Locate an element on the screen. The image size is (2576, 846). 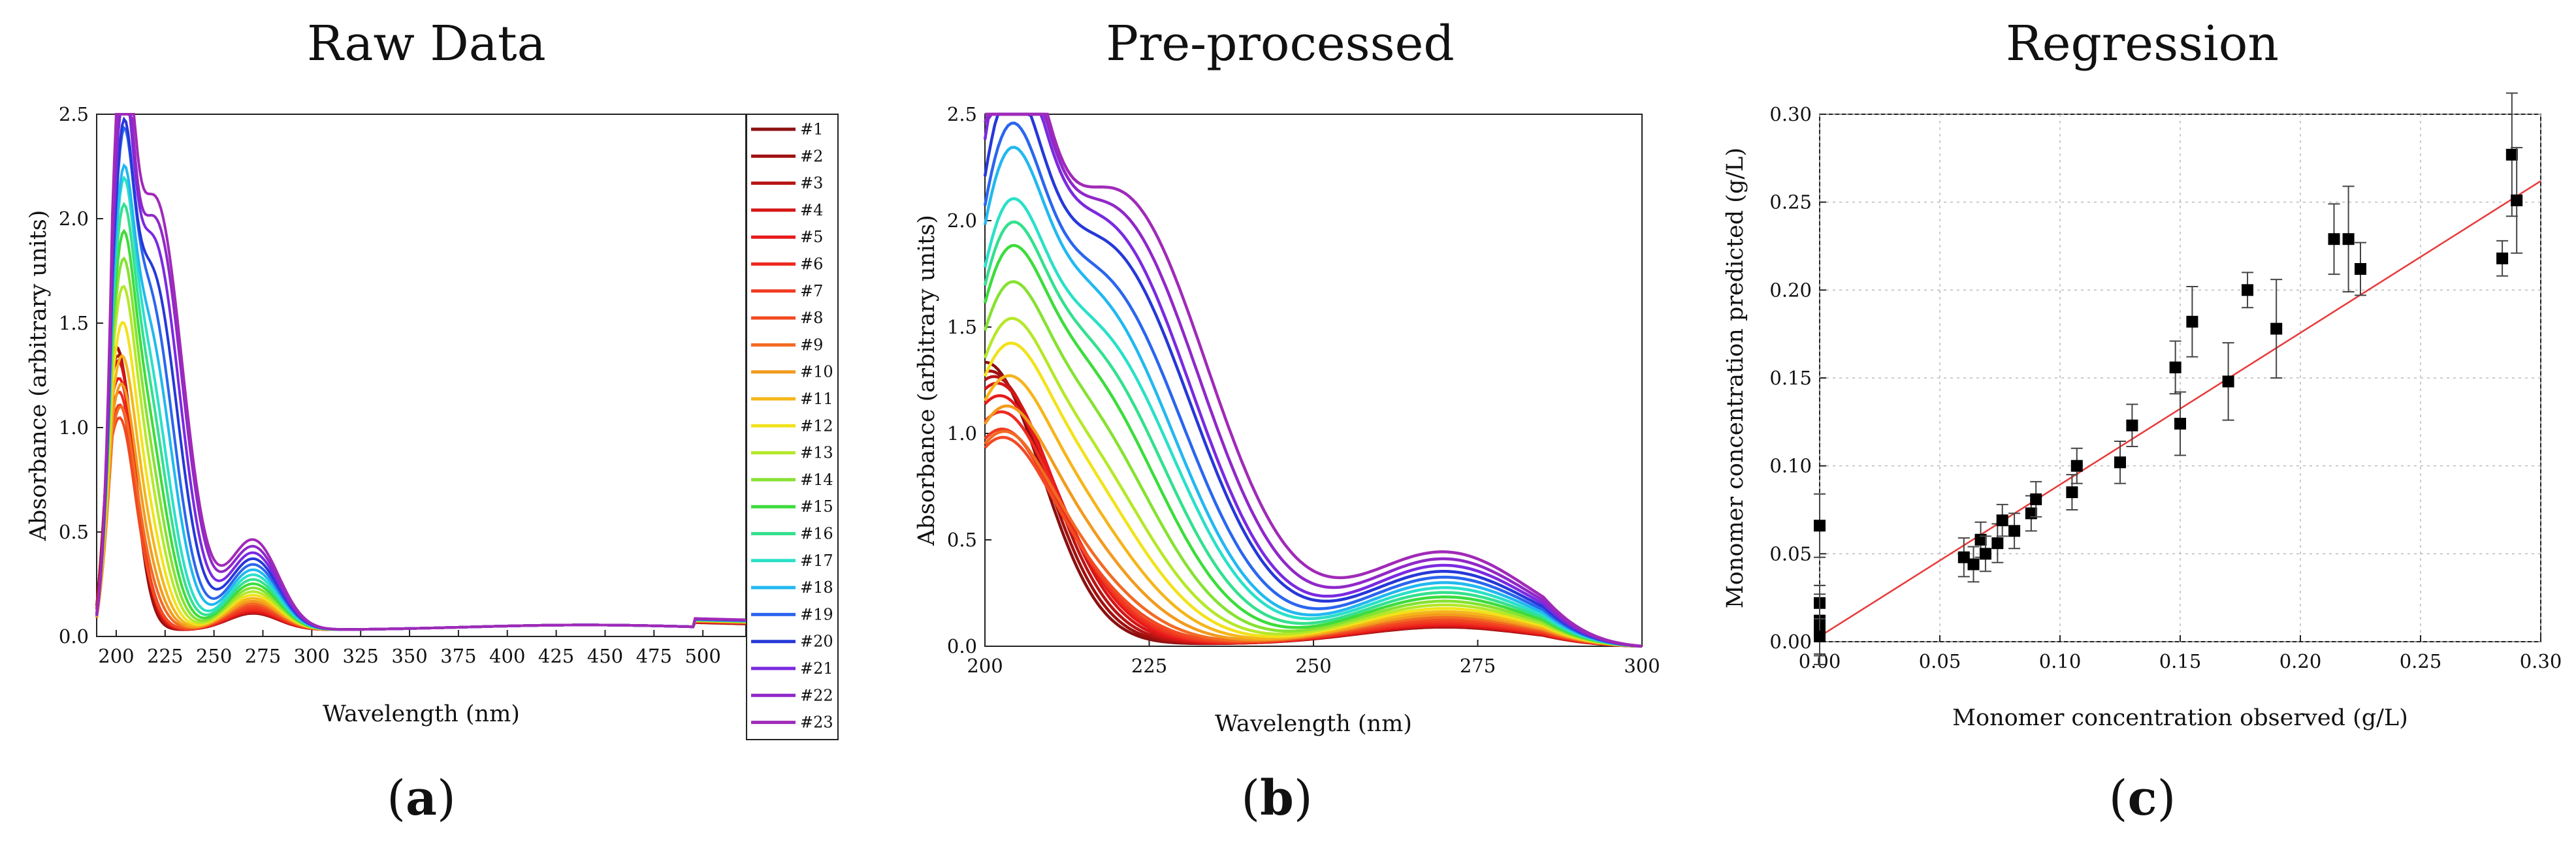
legend-label: #12 is located at coordinates (816, 425).